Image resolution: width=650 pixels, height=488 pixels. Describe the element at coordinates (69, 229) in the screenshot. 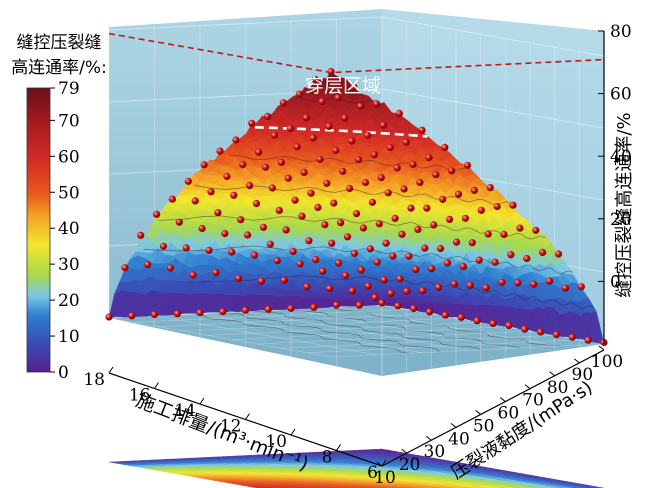

I see `colorbar-tick-label: 40` at that location.